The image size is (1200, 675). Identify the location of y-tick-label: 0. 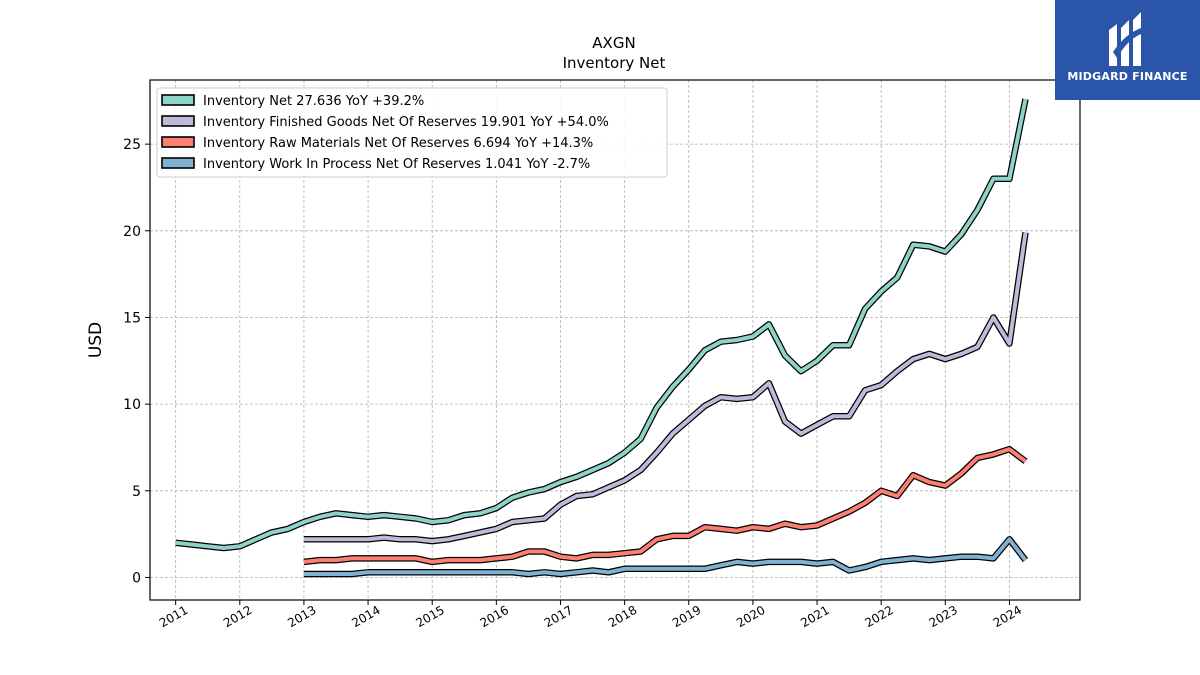
(136, 578).